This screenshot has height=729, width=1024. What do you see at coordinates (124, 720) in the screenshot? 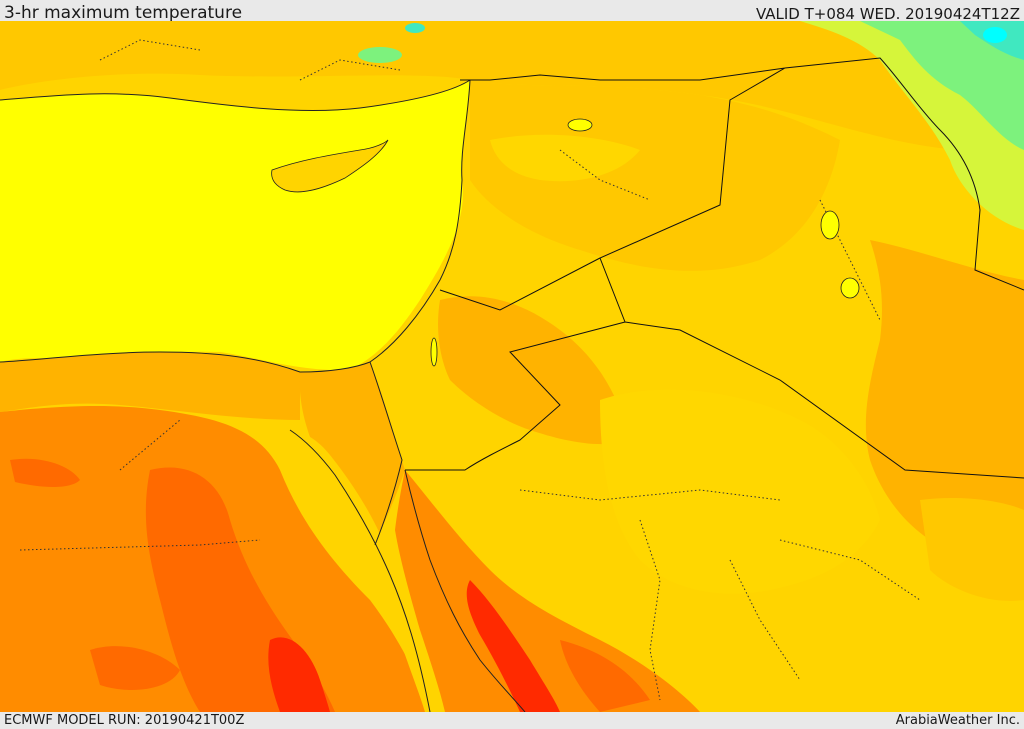
I see `model-run-label: ECMWF MODEL RUN: 20190421T00Z` at bounding box center [124, 720].